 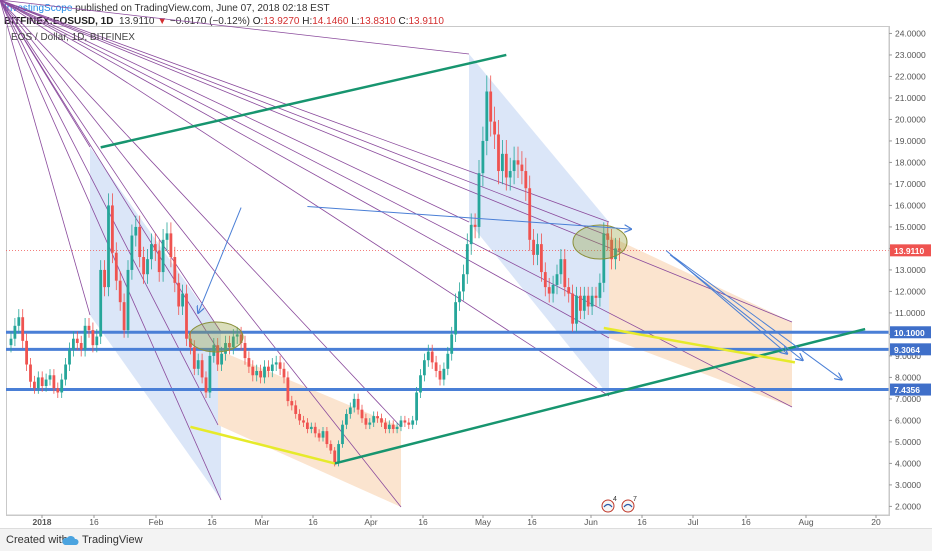 What do you see at coordinates (38, 8) in the screenshot?
I see `author-name: InvestingScope` at bounding box center [38, 8].